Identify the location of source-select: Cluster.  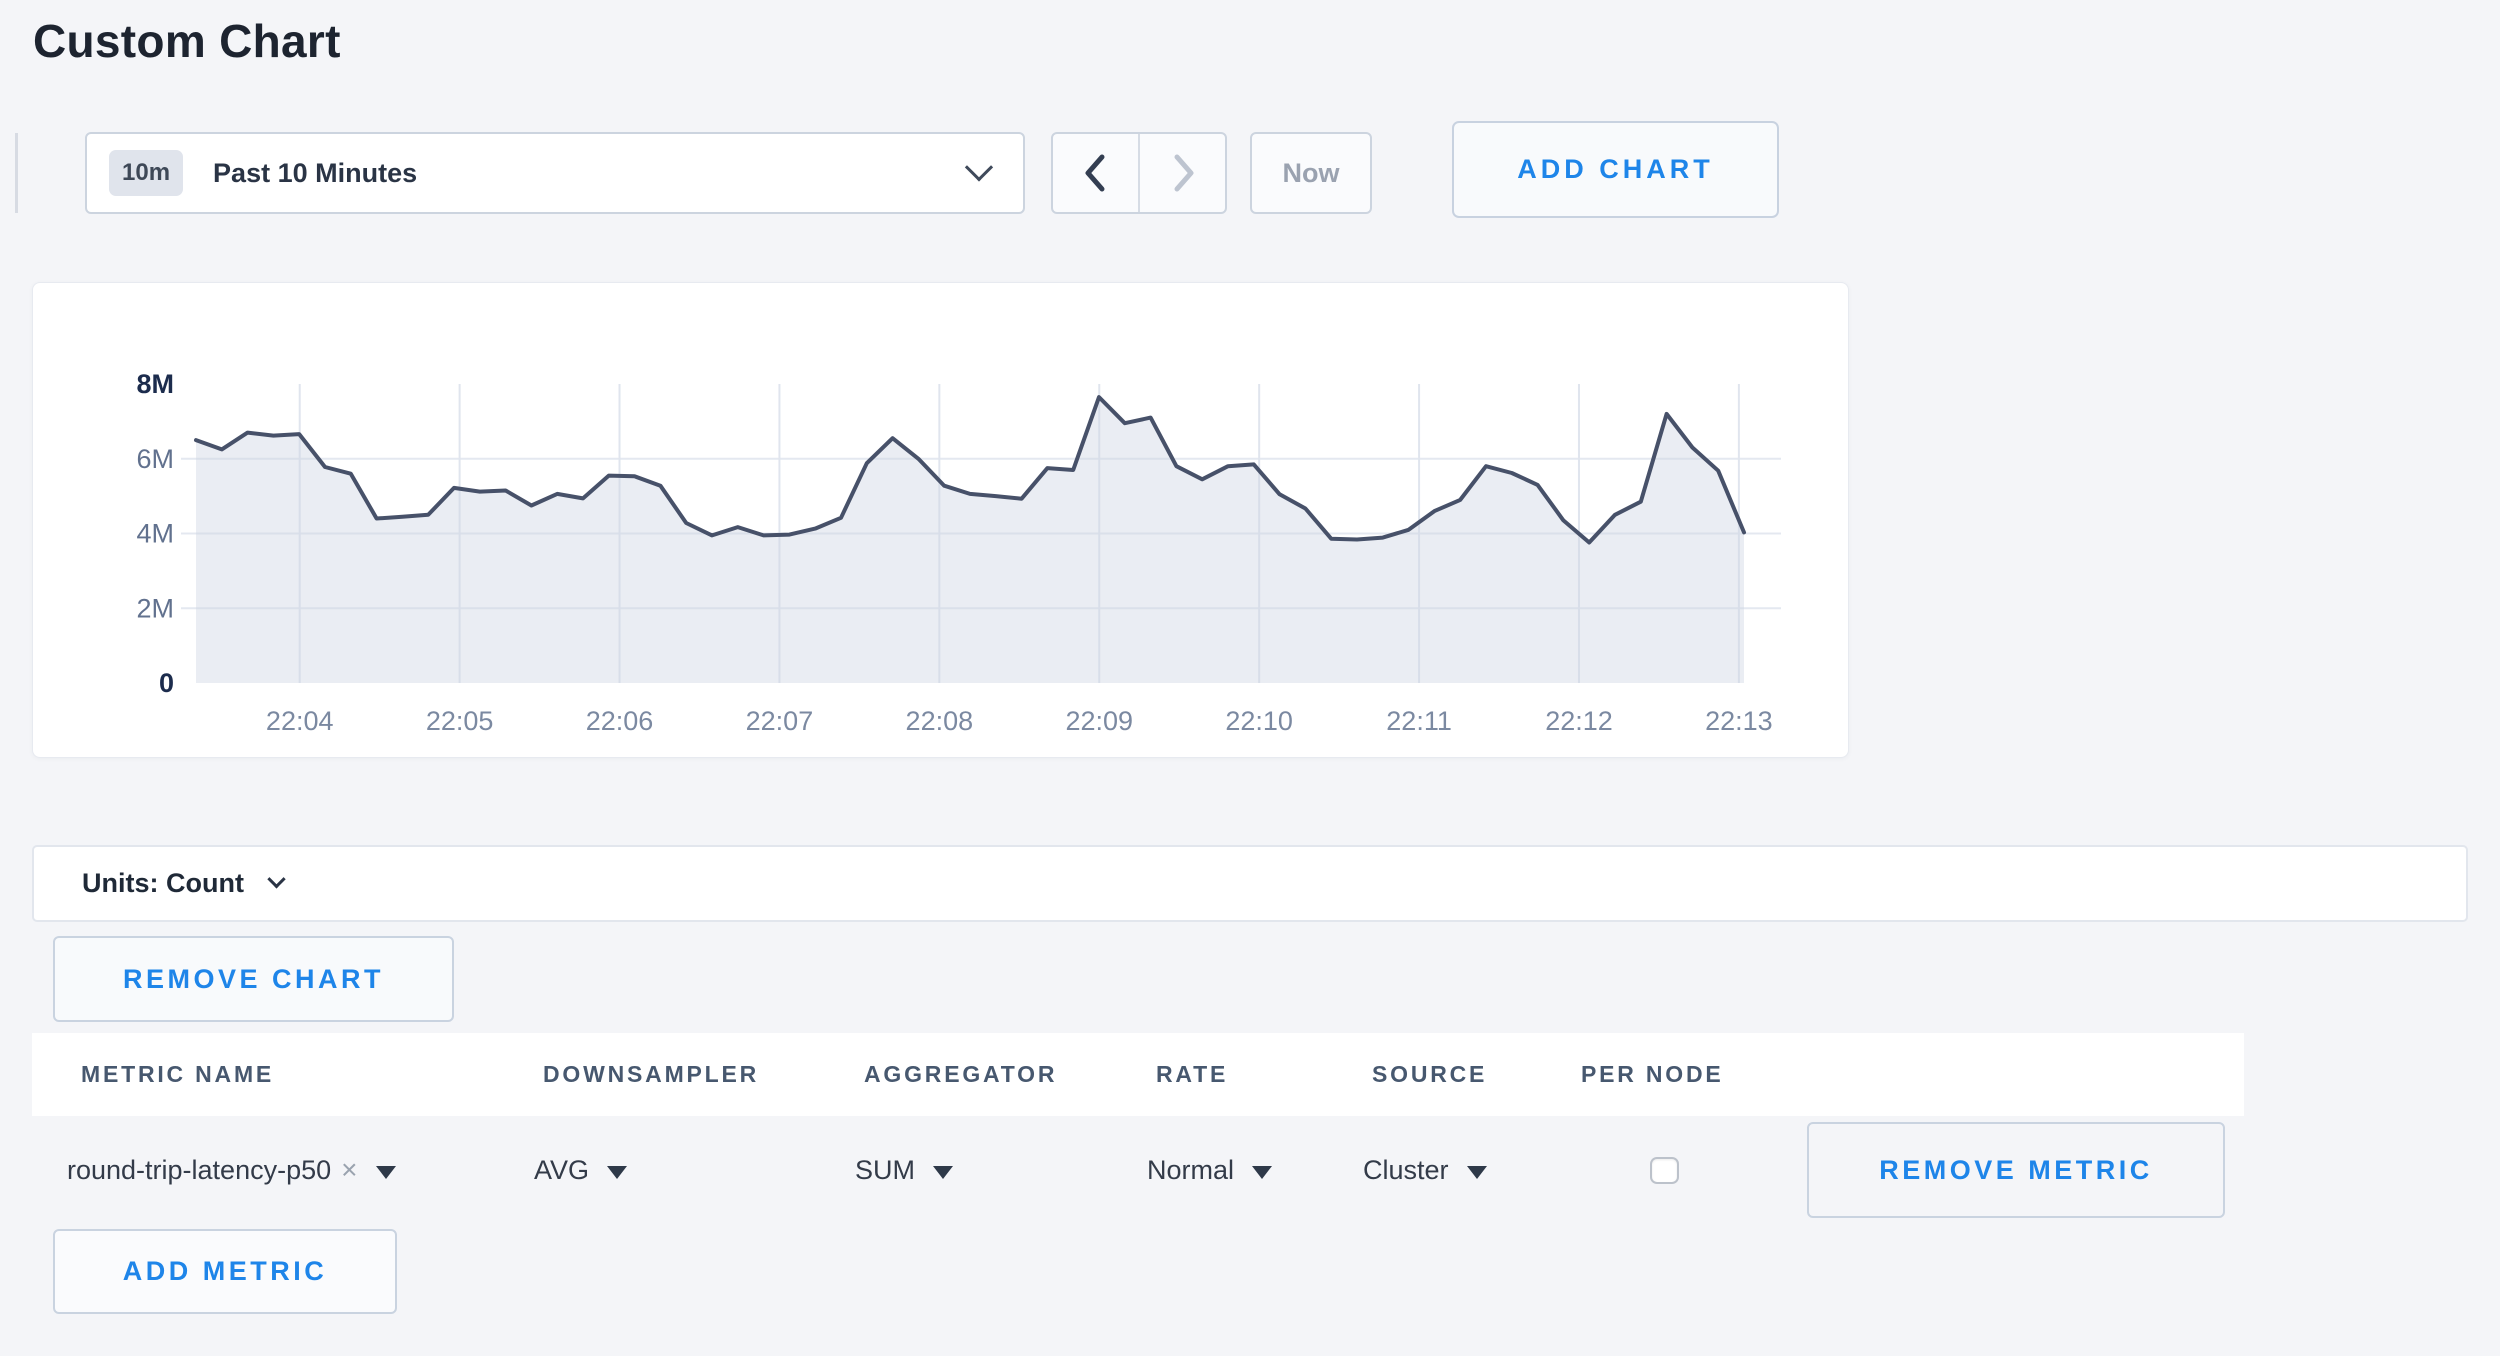
(1465, 1170).